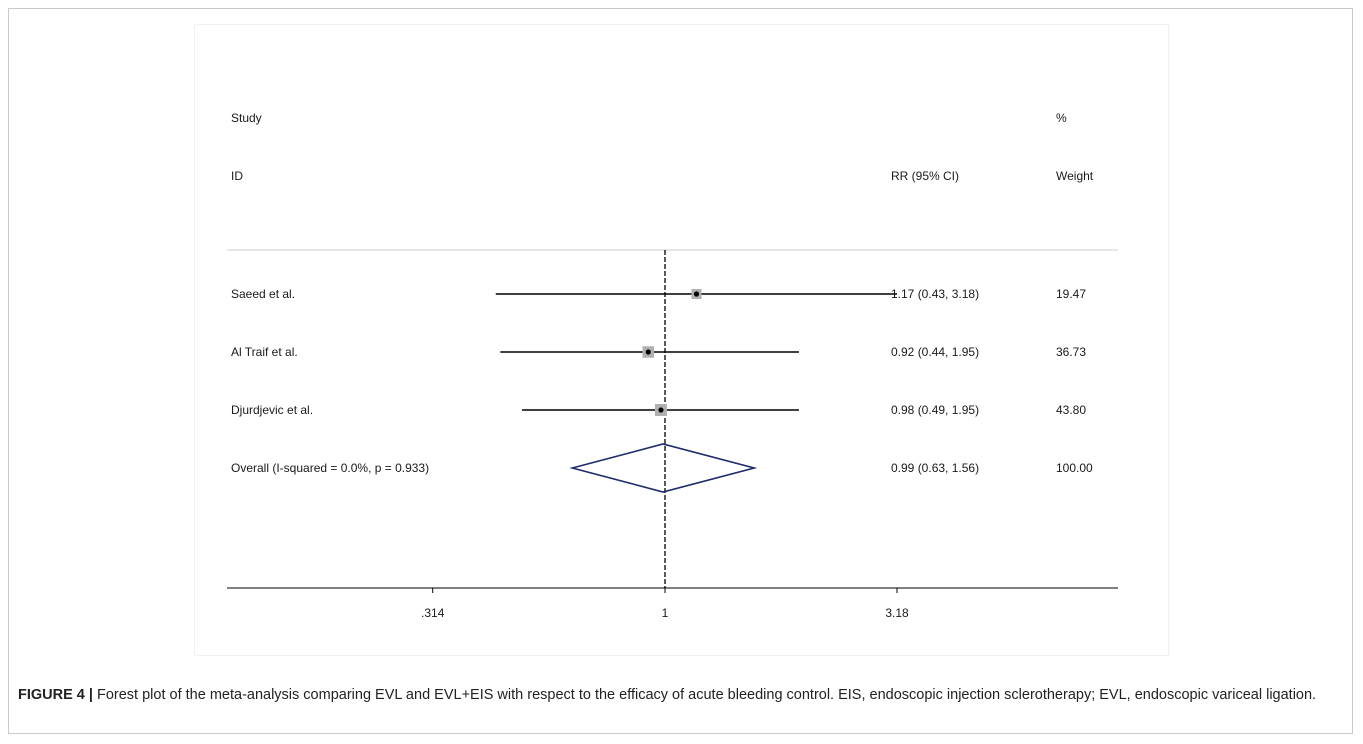  I want to click on study-name: Saeed et al., so click(263, 294).